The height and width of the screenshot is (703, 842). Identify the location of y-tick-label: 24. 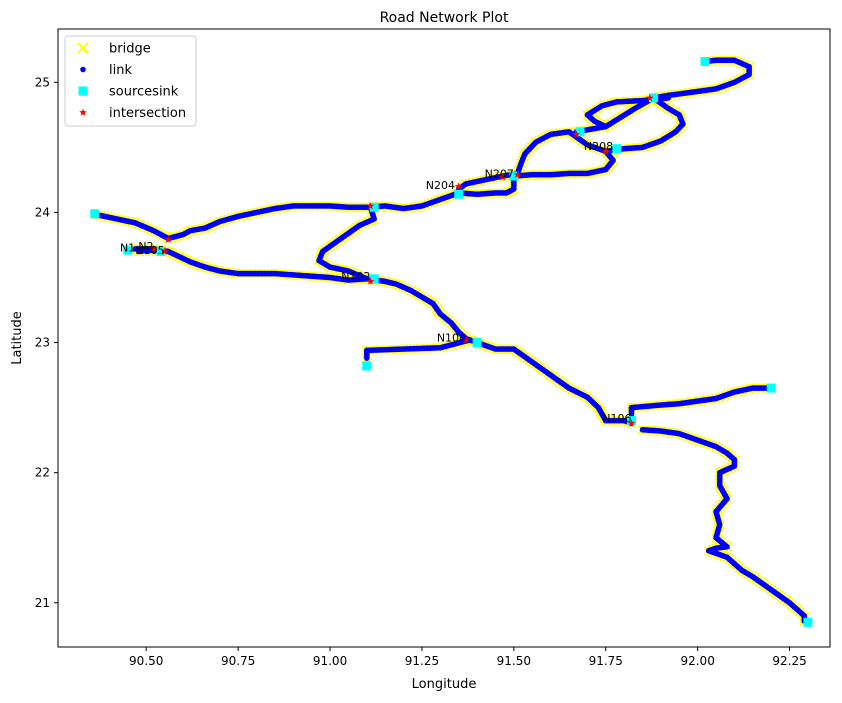
(42, 212).